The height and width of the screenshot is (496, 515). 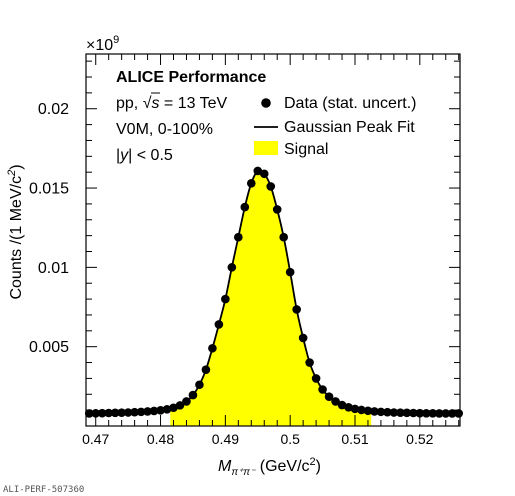 What do you see at coordinates (354, 439) in the screenshot?
I see `x-tick-label: 0.51` at bounding box center [354, 439].